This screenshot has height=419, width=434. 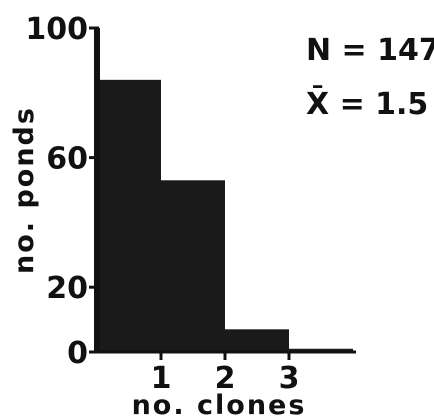 What do you see at coordinates (370, 50) in the screenshot?
I see `n-annotation: N = 147` at bounding box center [370, 50].